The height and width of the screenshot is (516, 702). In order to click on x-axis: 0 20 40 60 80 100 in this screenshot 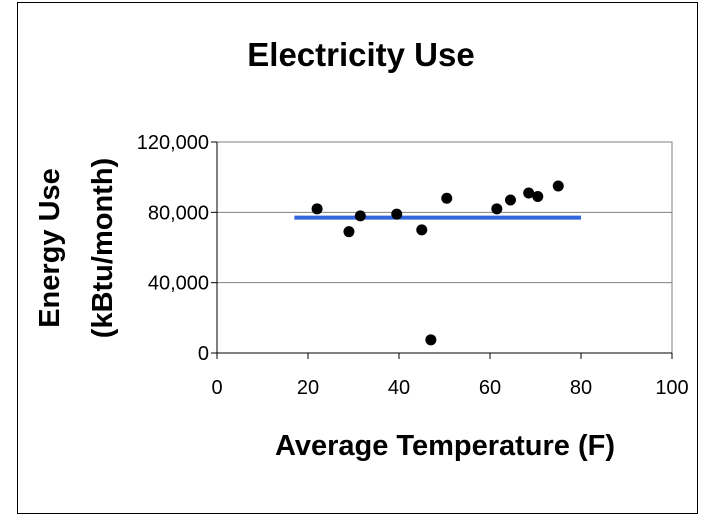, I will do `click(450, 375)`.